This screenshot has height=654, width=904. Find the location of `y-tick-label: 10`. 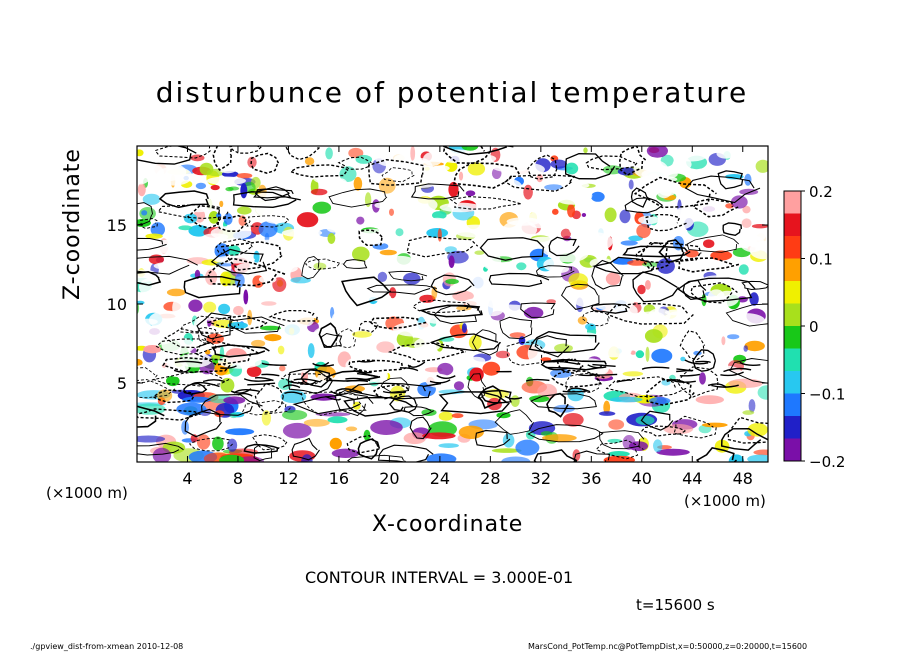

y-tick-label: 10 is located at coordinates (117, 304).